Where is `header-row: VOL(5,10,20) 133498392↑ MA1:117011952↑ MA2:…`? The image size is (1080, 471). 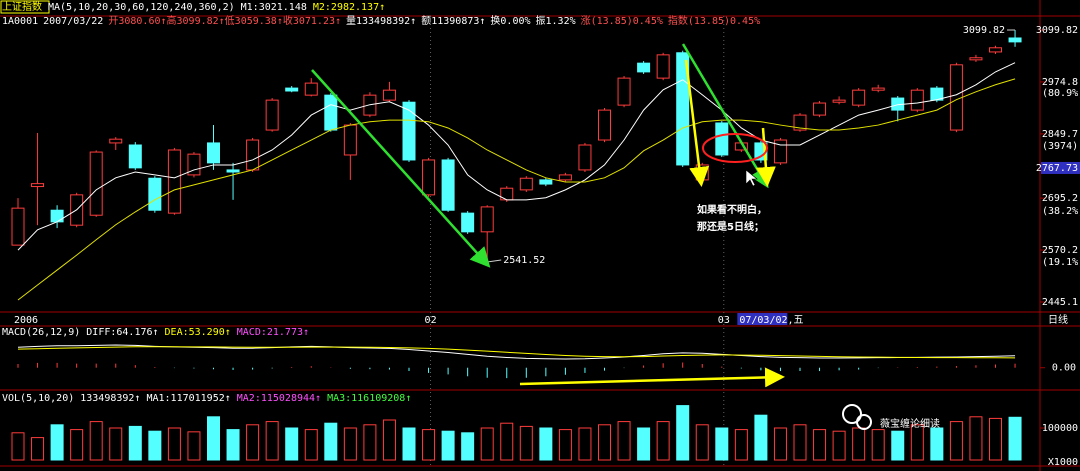 header-row: VOL(5,10,20) 133498392↑ MA1:117011952↑ MA2:… is located at coordinates (206, 398).